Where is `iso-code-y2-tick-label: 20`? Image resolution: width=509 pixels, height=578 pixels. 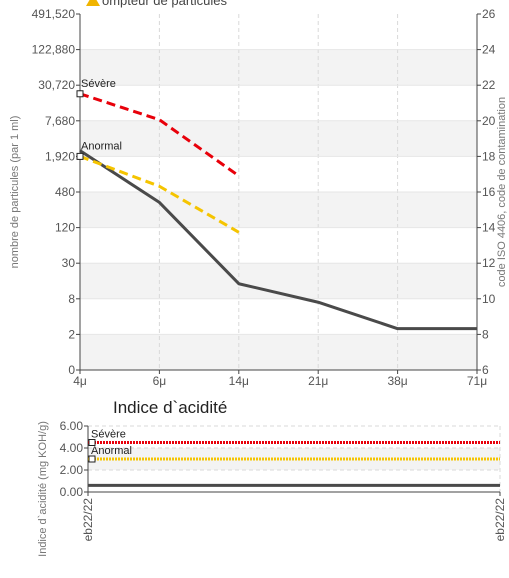
iso-code-y2-tick-label: 20 is located at coordinates (489, 121).